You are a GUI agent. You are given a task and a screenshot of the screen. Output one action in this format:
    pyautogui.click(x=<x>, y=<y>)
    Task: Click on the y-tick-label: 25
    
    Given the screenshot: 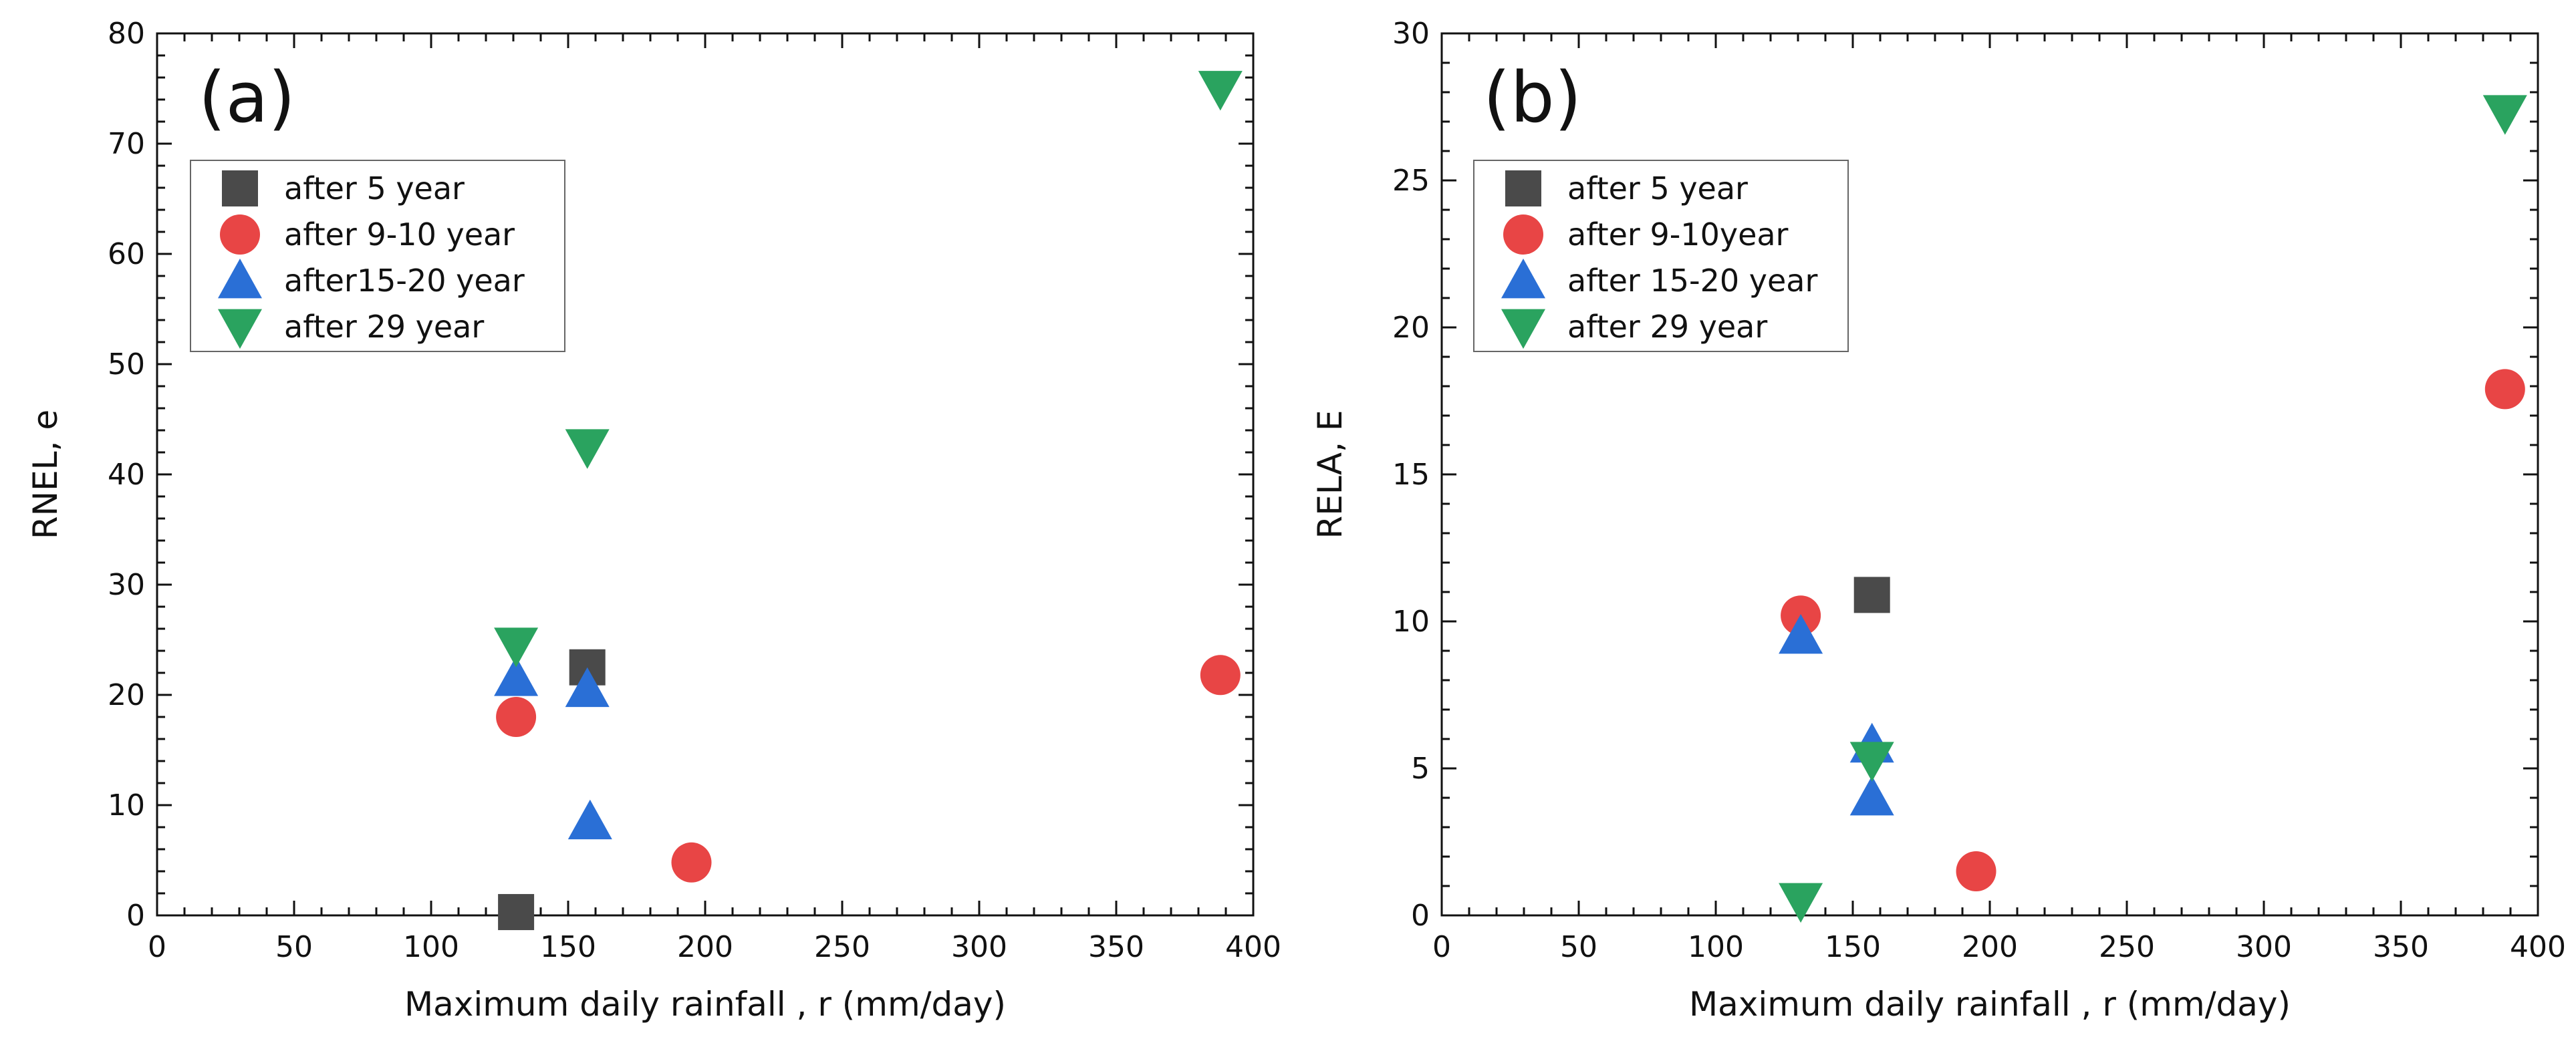 What is the action you would take?
    pyautogui.click(x=1411, y=181)
    